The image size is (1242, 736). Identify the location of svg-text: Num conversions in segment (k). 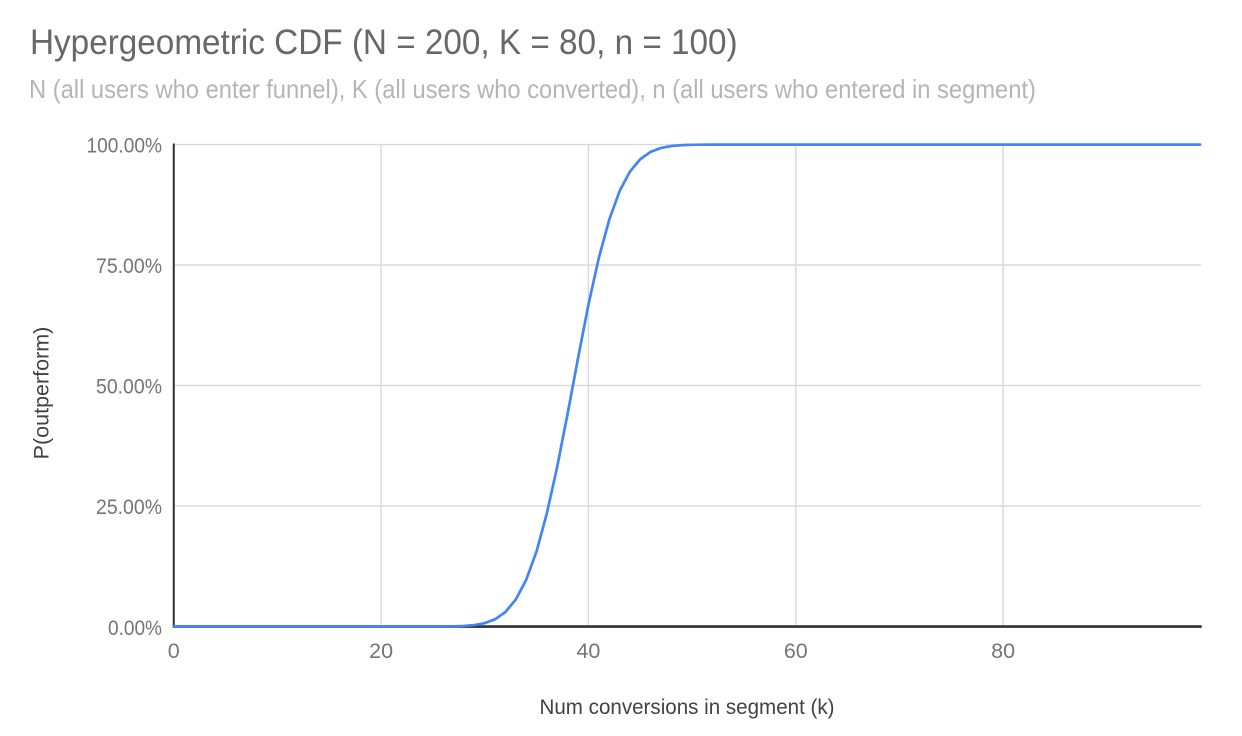
(687, 707).